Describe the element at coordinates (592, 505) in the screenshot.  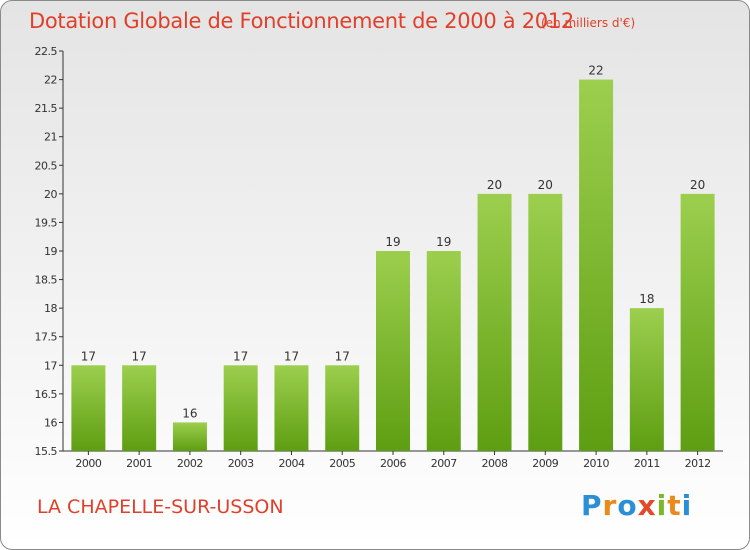
I see `logo-letter: P` at that location.